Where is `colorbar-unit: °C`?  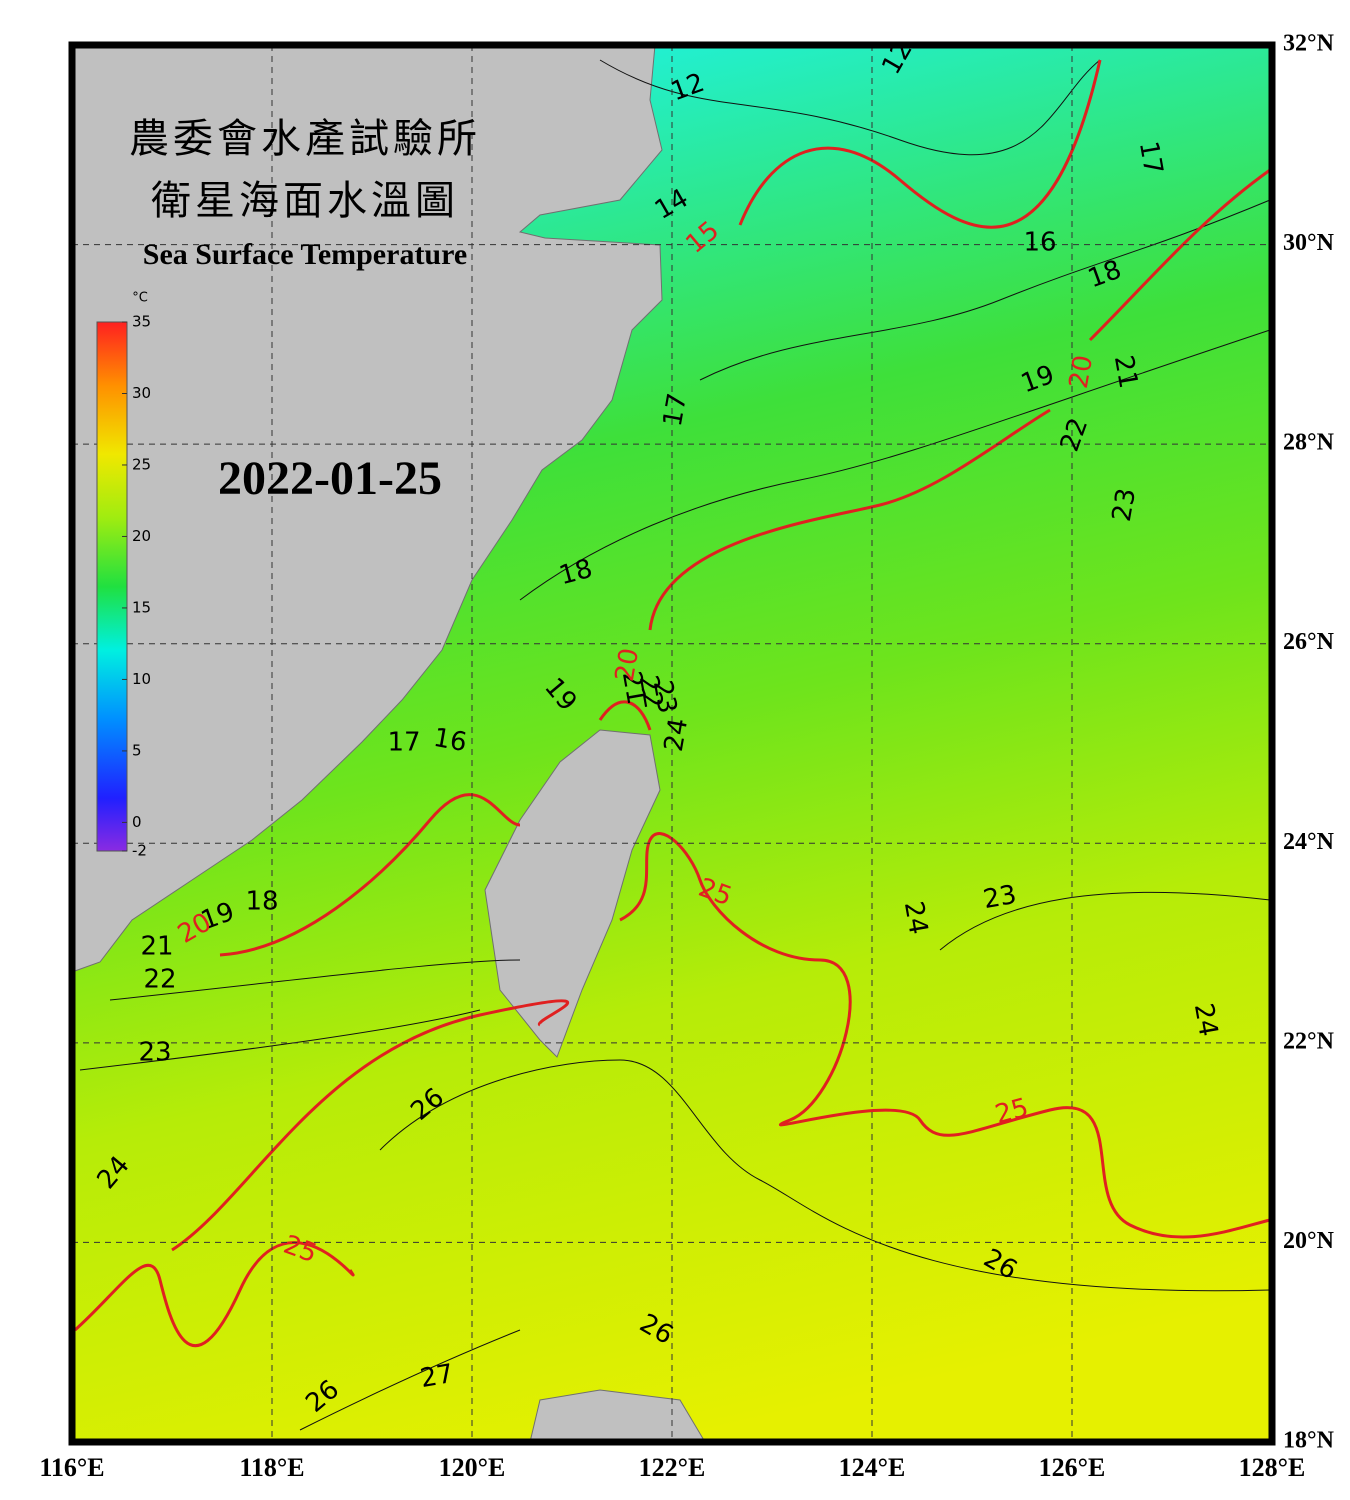
colorbar-unit: °C is located at coordinates (140, 298).